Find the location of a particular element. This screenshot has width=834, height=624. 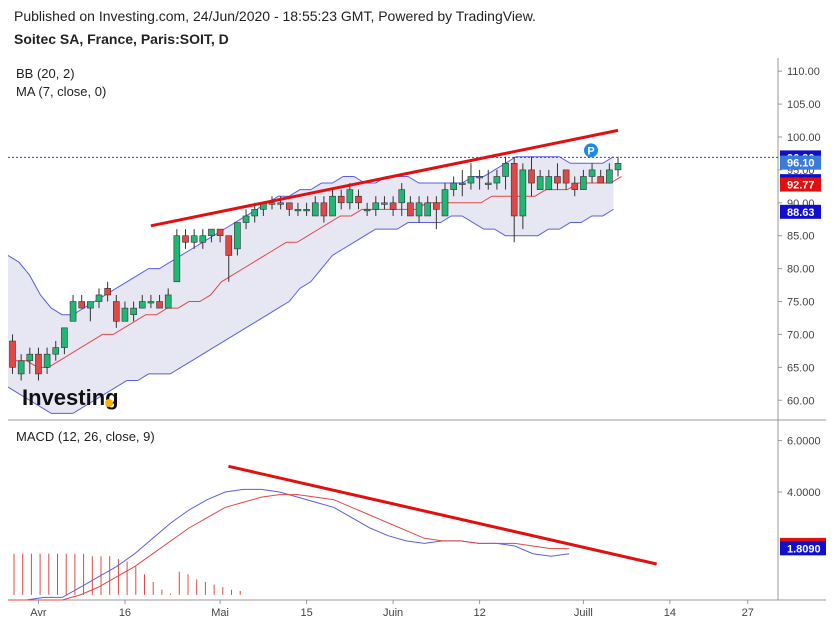

symbol-title: Soitec SA, France, Paris:SOIT, D is located at coordinates (121, 39).